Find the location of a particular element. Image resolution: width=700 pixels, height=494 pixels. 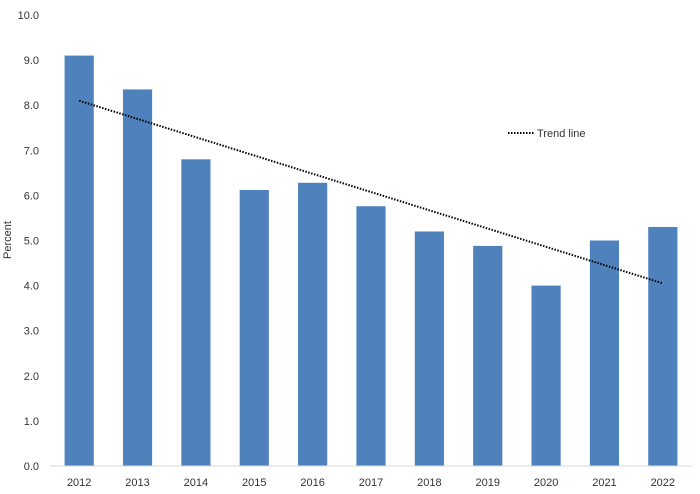

y-axis-ticks: 0.0 1.0 2.0 3.0 4.0 5.0 6.0 7.0 8.0 9.0 10.0 is located at coordinates (28, 241).